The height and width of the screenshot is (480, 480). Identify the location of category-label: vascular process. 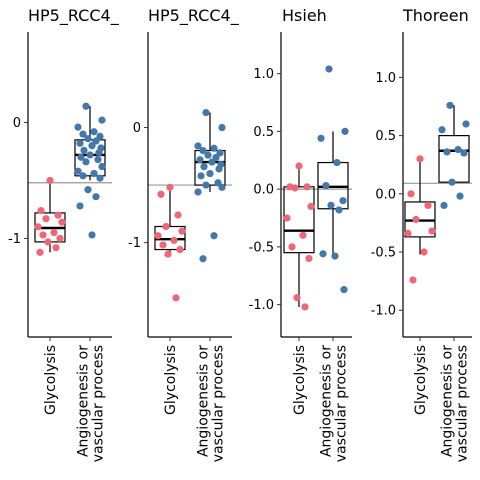
(342, 403).